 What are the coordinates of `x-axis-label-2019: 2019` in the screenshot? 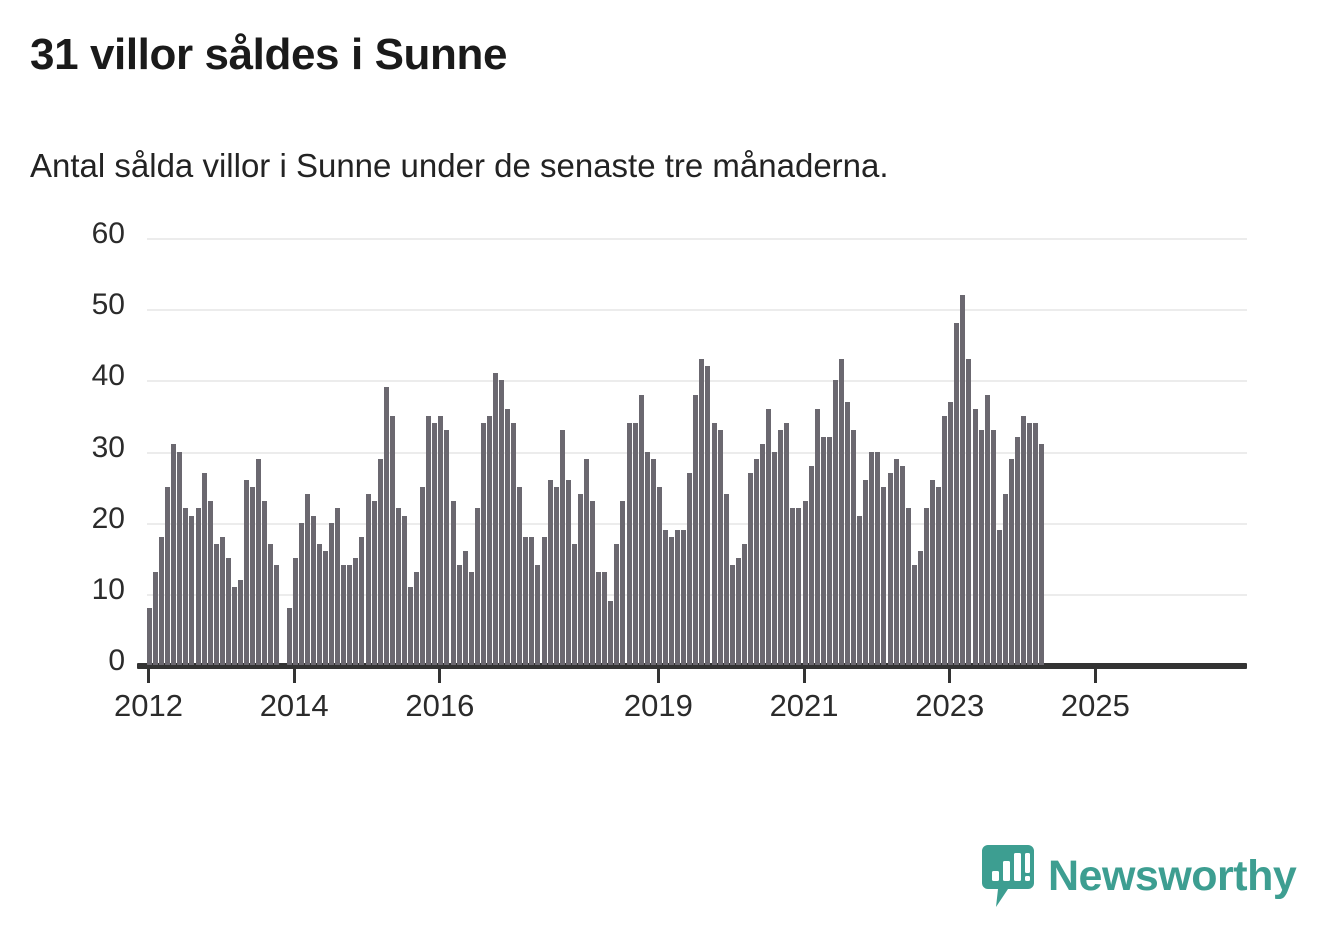 It's located at (658, 705).